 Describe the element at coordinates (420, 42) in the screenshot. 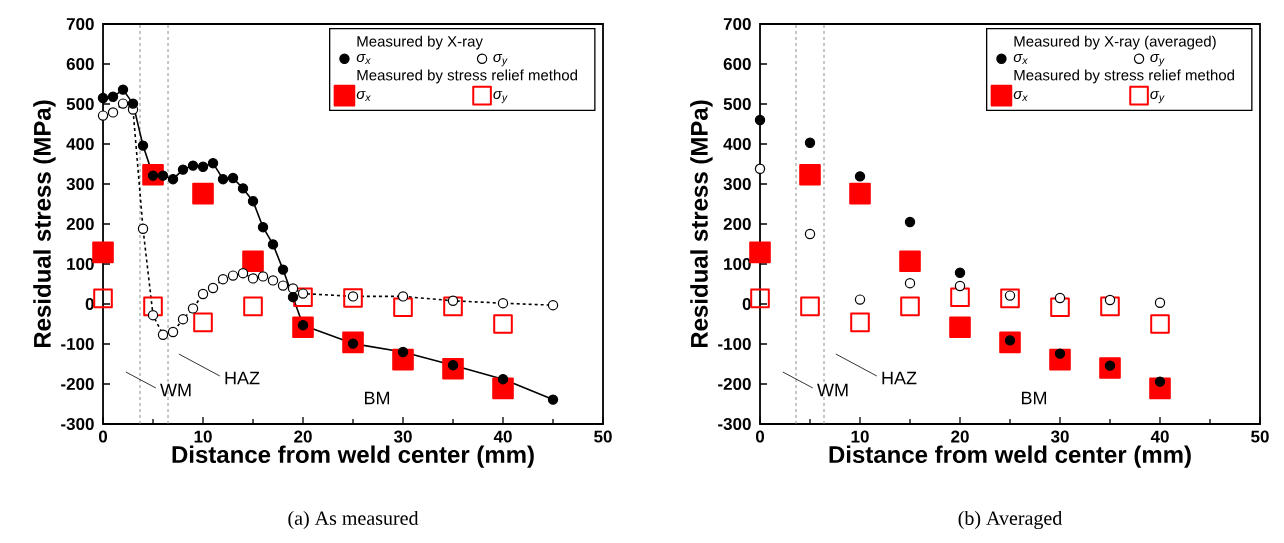

I see `annotation: Measured by X-ray` at that location.